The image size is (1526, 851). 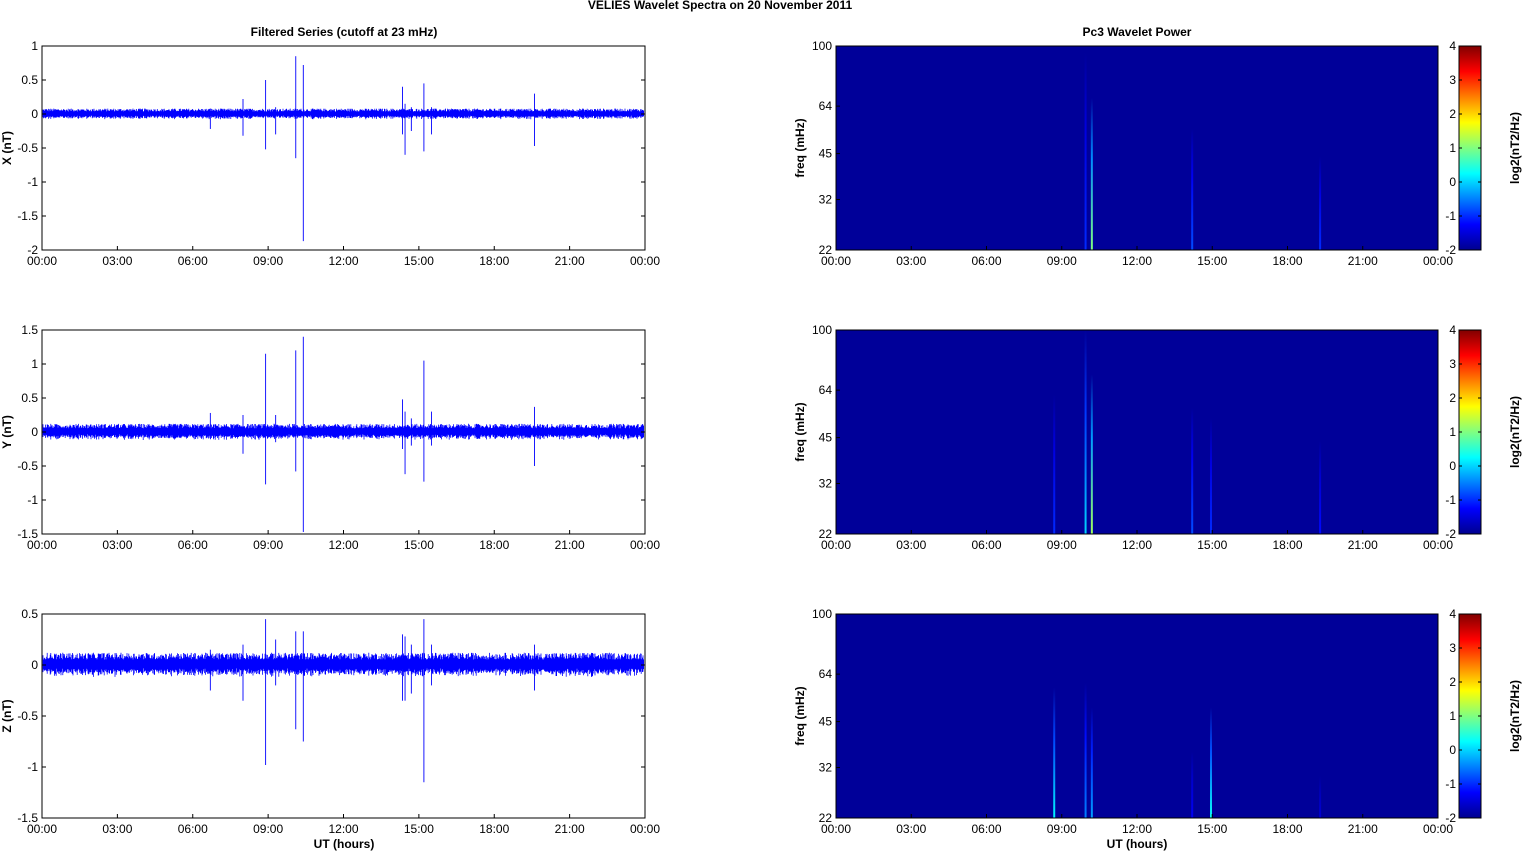 What do you see at coordinates (7, 432) in the screenshot?
I see `timeseries-ylabel-y: Y (nT)` at bounding box center [7, 432].